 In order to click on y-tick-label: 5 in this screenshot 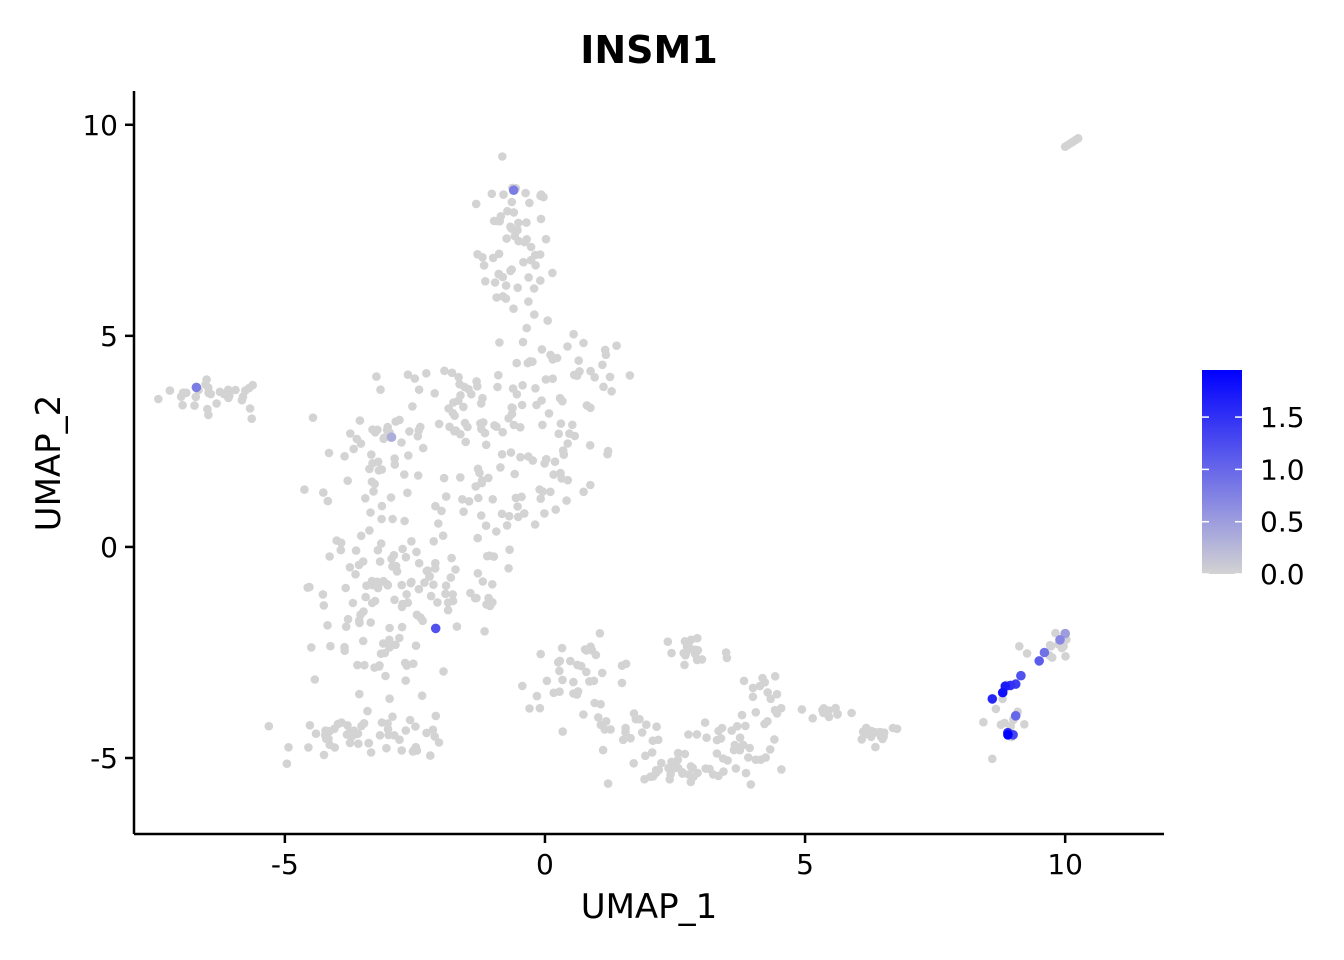, I will do `click(109, 336)`.